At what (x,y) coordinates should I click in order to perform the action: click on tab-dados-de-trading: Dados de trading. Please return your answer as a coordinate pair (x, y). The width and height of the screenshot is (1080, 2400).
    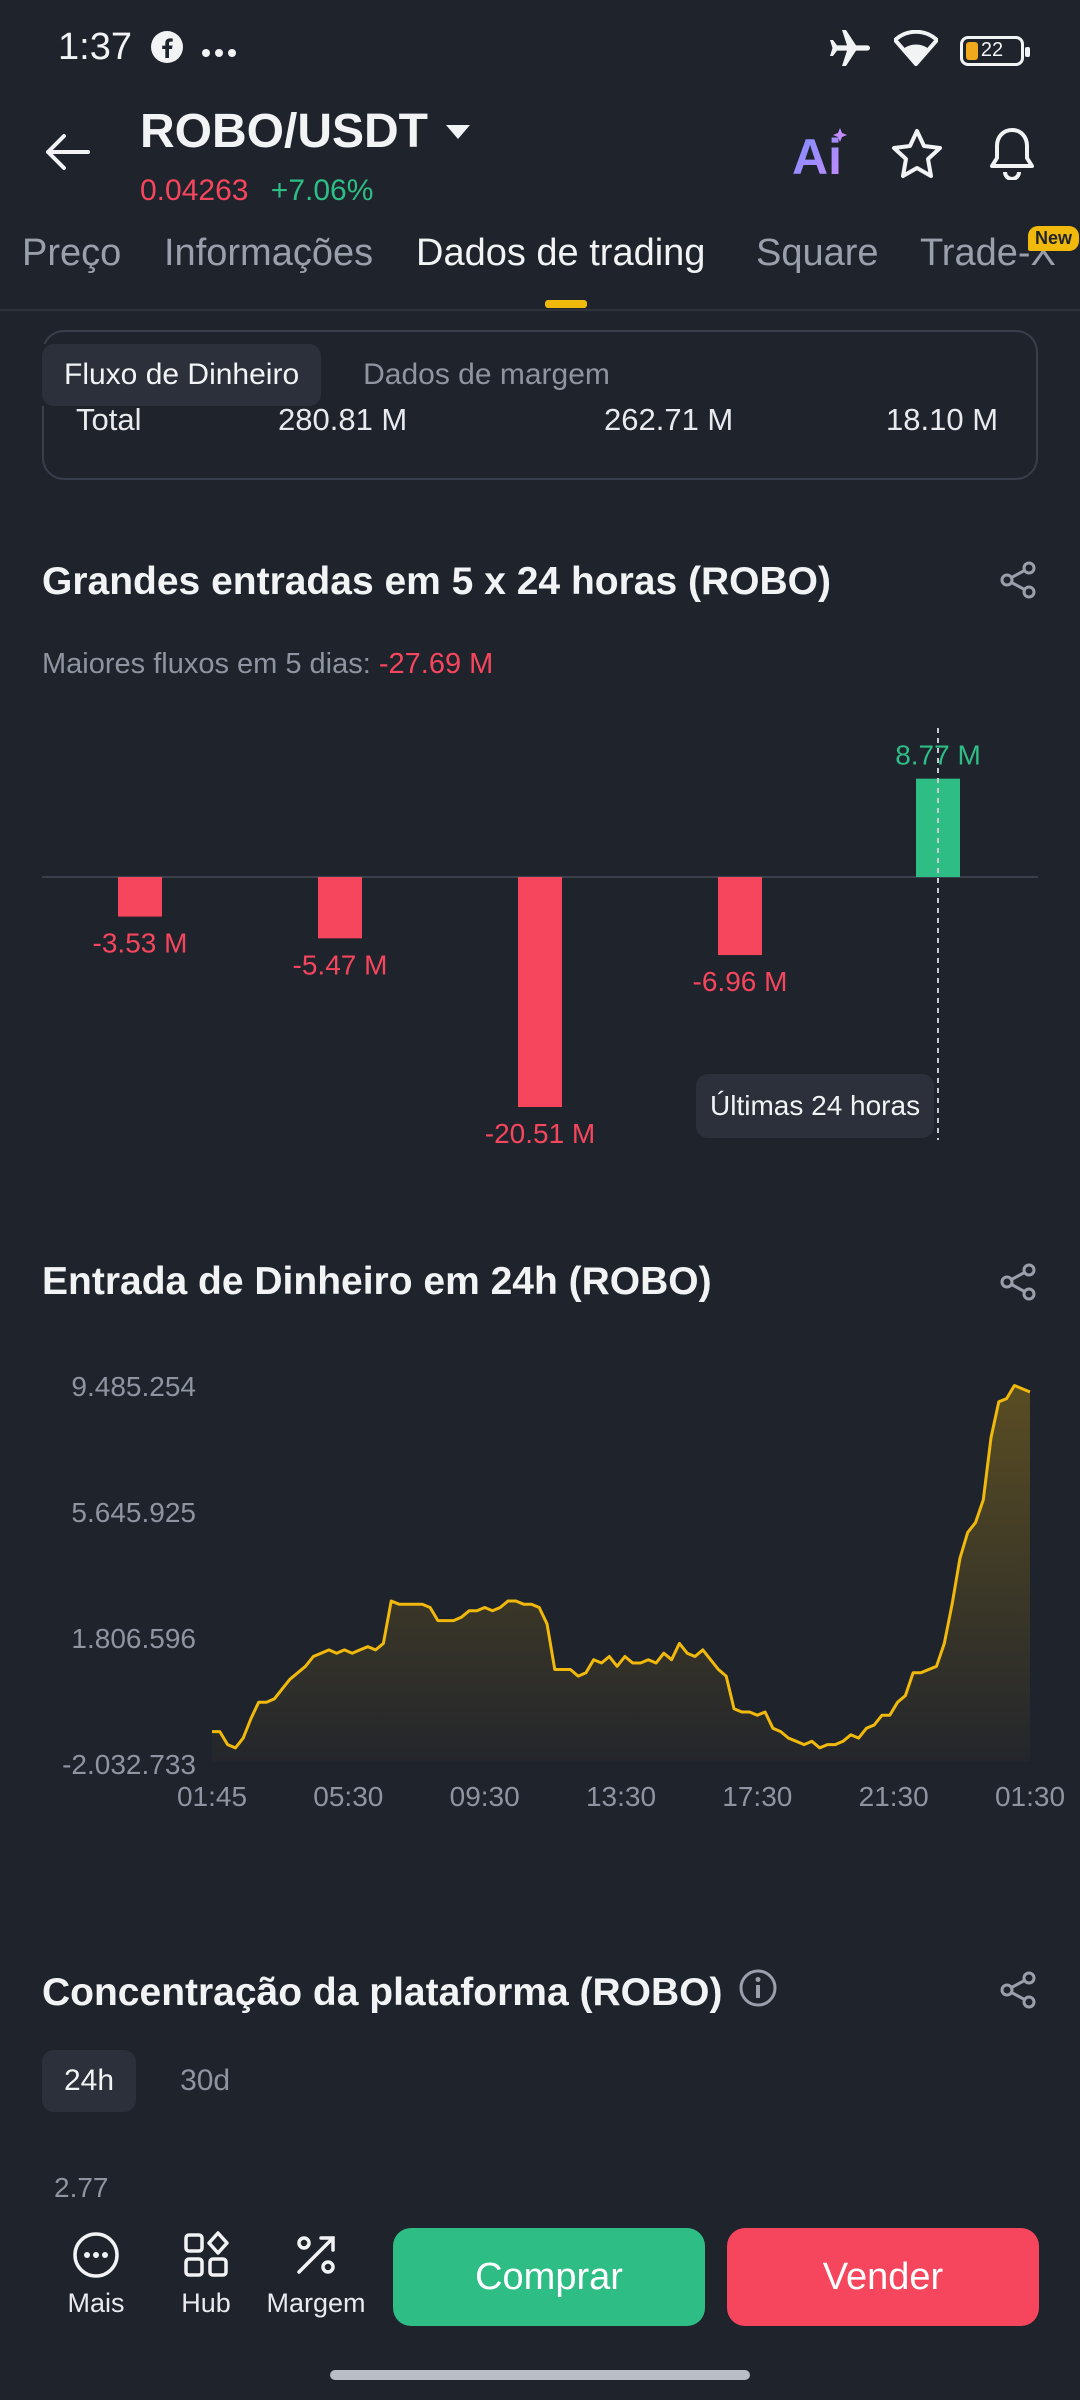
    Looking at the image, I should click on (561, 253).